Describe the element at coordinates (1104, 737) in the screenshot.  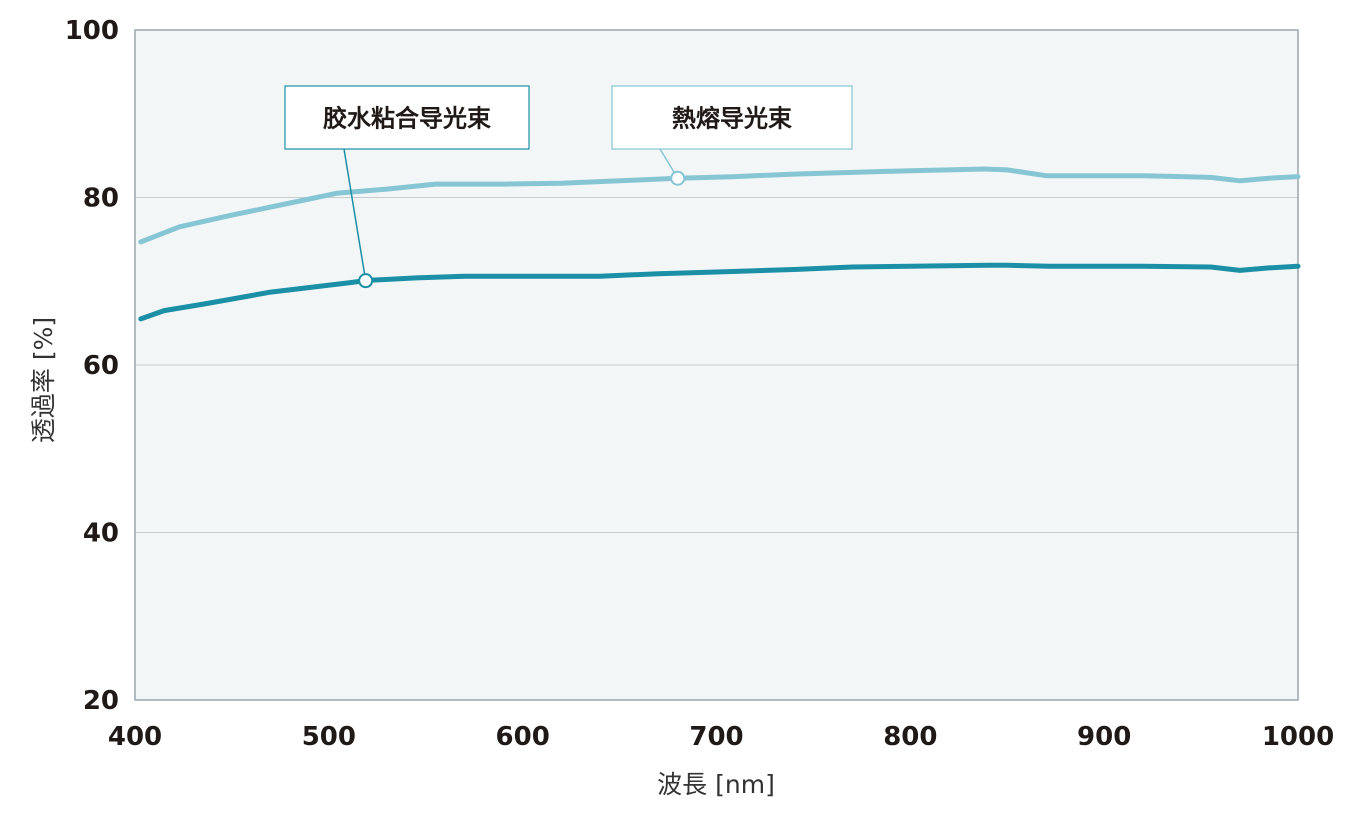
I see `x-tick-label: 900` at that location.